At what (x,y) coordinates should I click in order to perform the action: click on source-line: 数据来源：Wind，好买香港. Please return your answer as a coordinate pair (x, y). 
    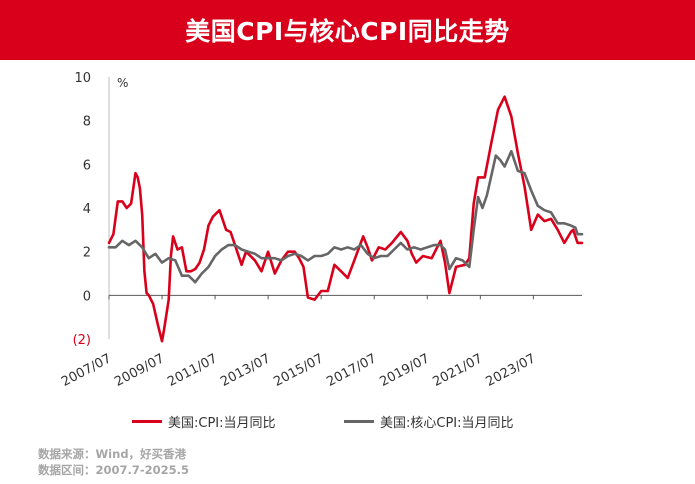
    Looking at the image, I should click on (112, 454).